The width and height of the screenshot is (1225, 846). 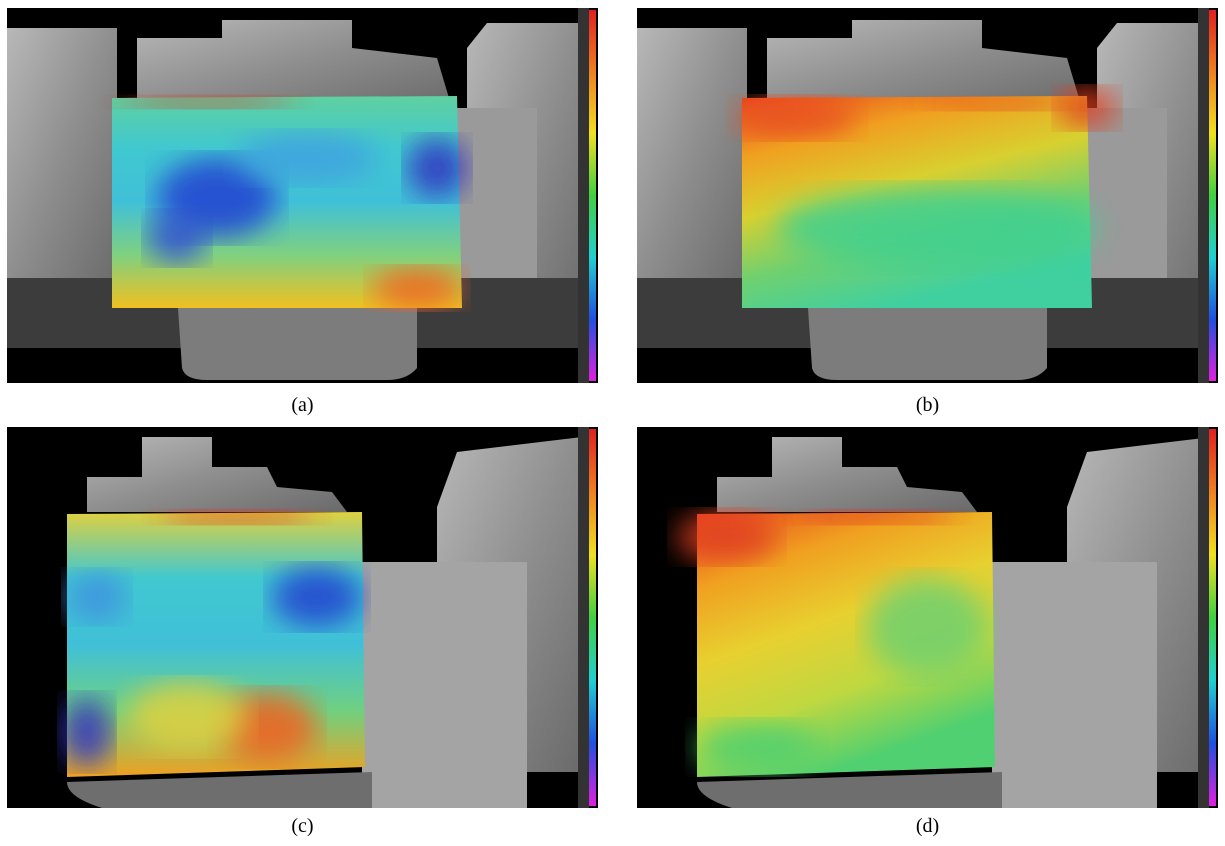 What do you see at coordinates (927, 826) in the screenshot?
I see `caption: (d)` at bounding box center [927, 826].